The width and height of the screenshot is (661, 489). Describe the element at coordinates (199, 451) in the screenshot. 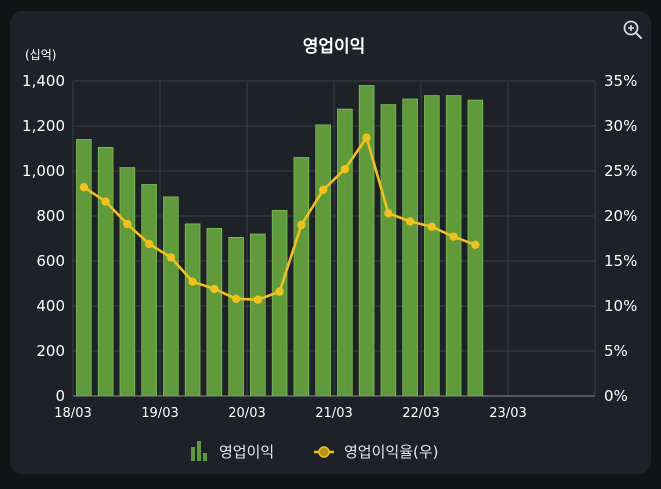

I see `bar-legend-icon` at that location.